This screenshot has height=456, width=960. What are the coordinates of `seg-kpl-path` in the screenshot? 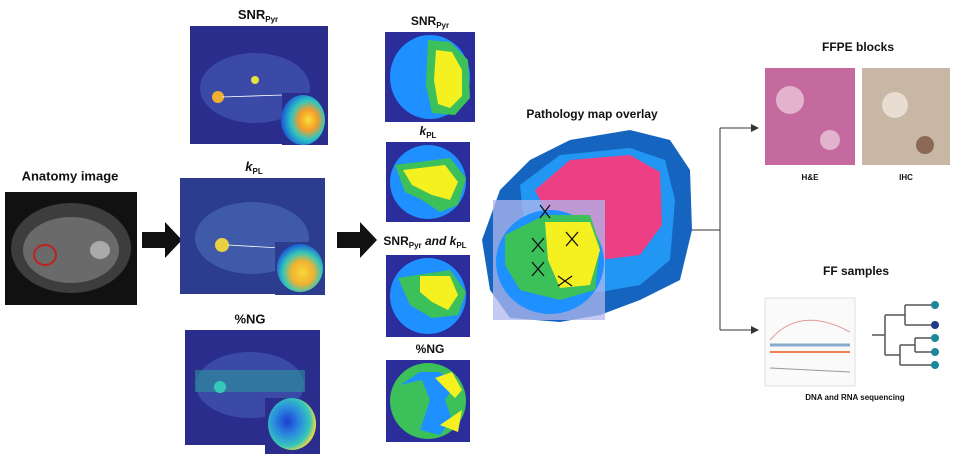 It's located at (430, 182).